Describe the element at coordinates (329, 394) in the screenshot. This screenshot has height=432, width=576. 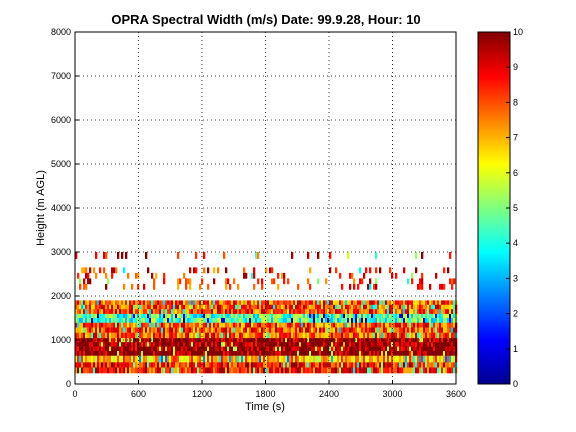
I see `x-tick-label: 2400` at that location.